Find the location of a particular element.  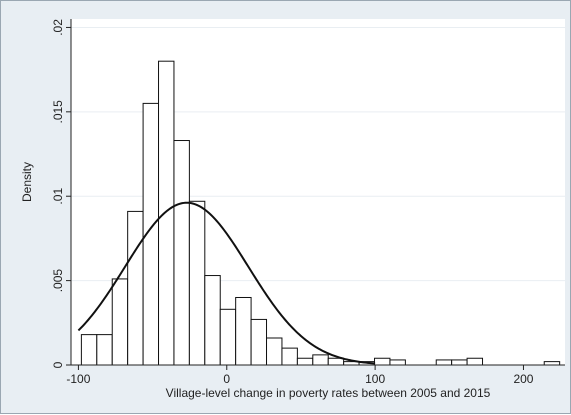

y-tick-label: 0 is located at coordinates (58, 364).